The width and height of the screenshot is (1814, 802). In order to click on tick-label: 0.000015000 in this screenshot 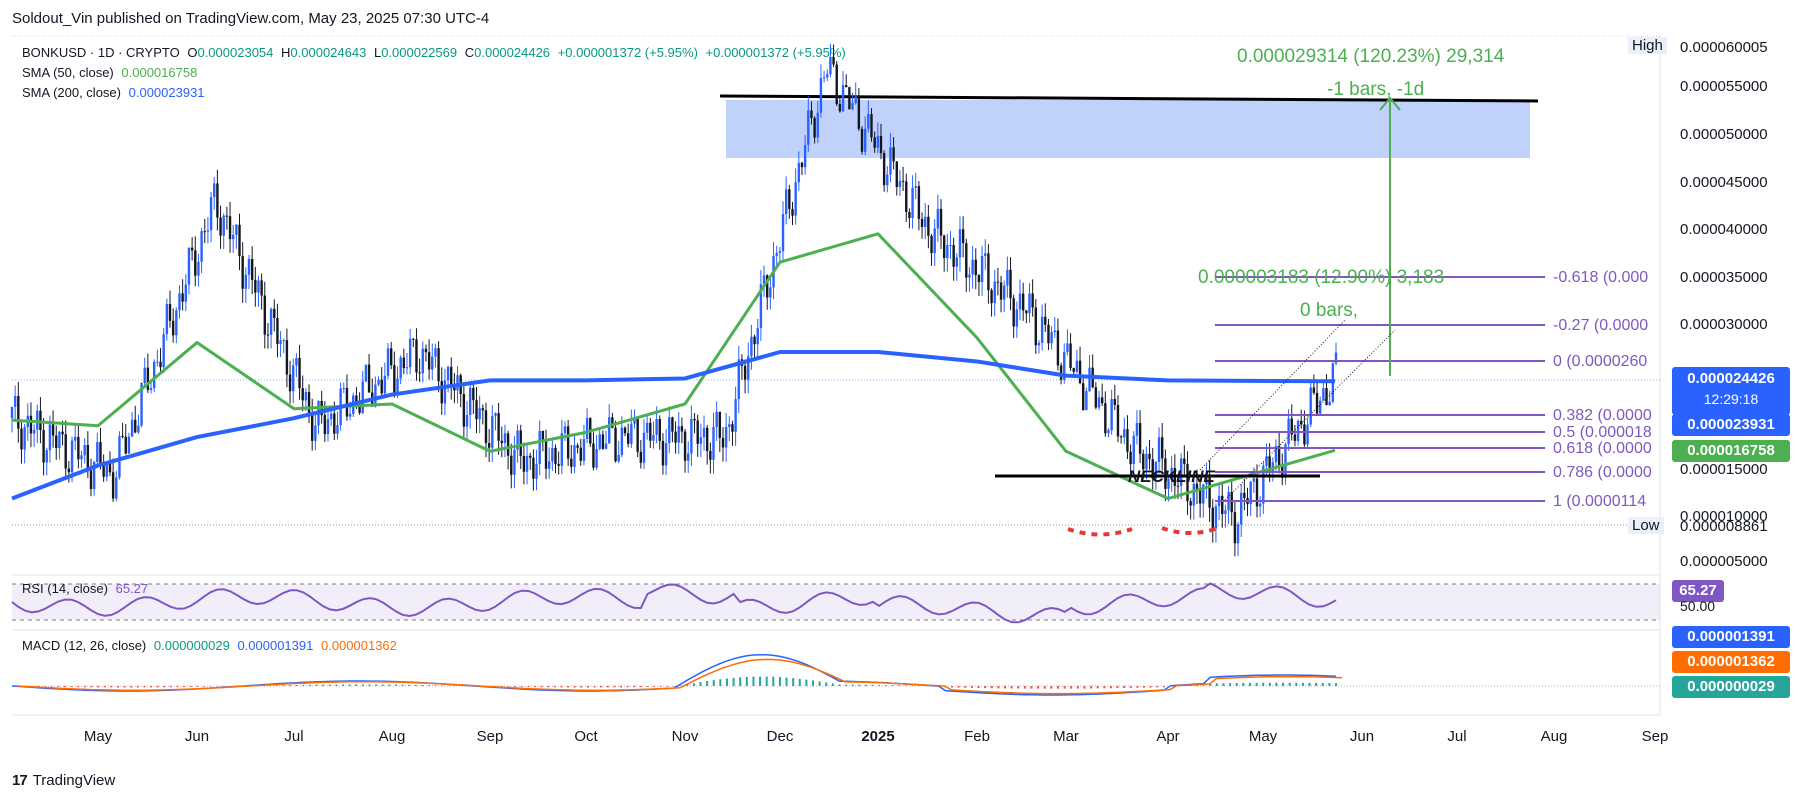, I will do `click(1724, 469)`.